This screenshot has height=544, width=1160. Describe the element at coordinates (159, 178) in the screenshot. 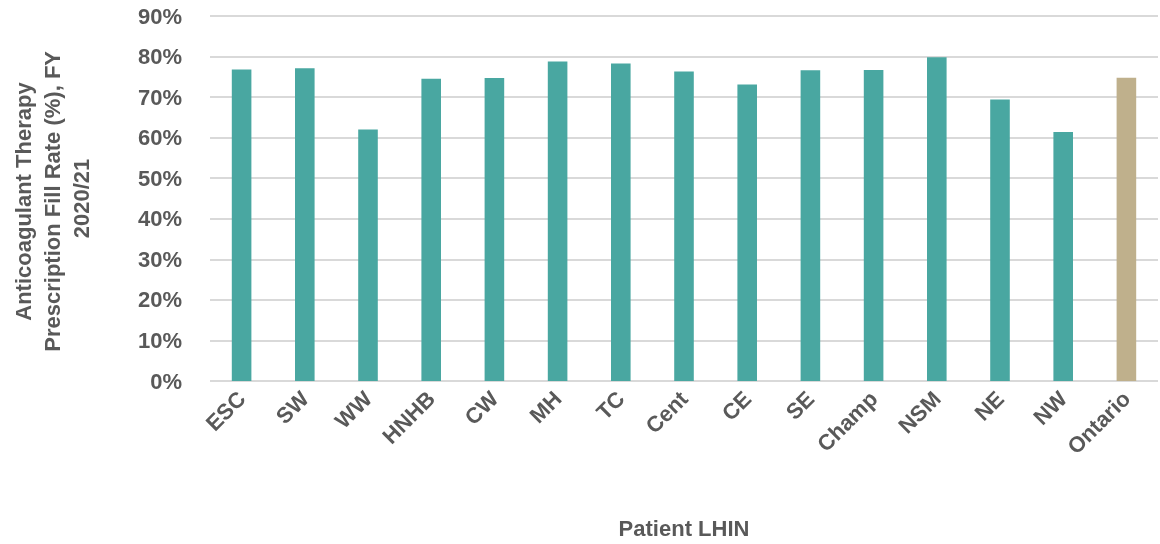

I see `y-tick-label: 50%` at that location.